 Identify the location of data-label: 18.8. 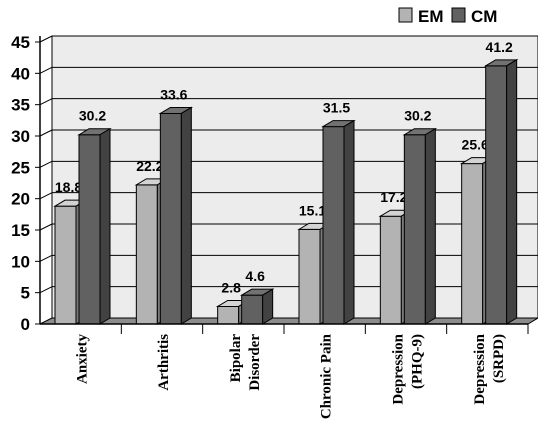
(68, 187).